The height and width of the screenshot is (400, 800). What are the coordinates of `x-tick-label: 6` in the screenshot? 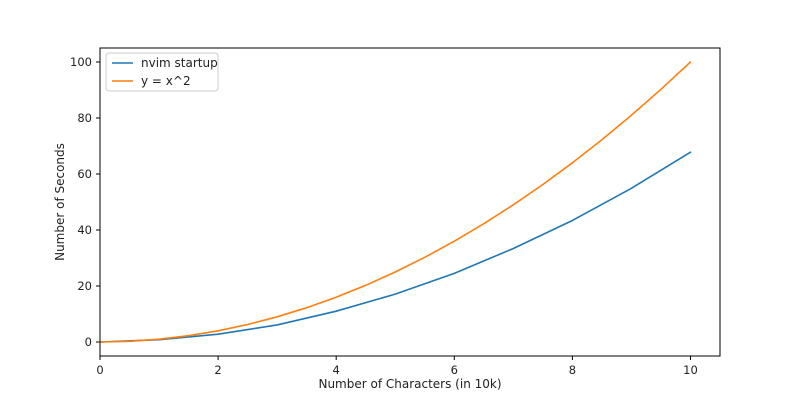 It's located at (454, 370).